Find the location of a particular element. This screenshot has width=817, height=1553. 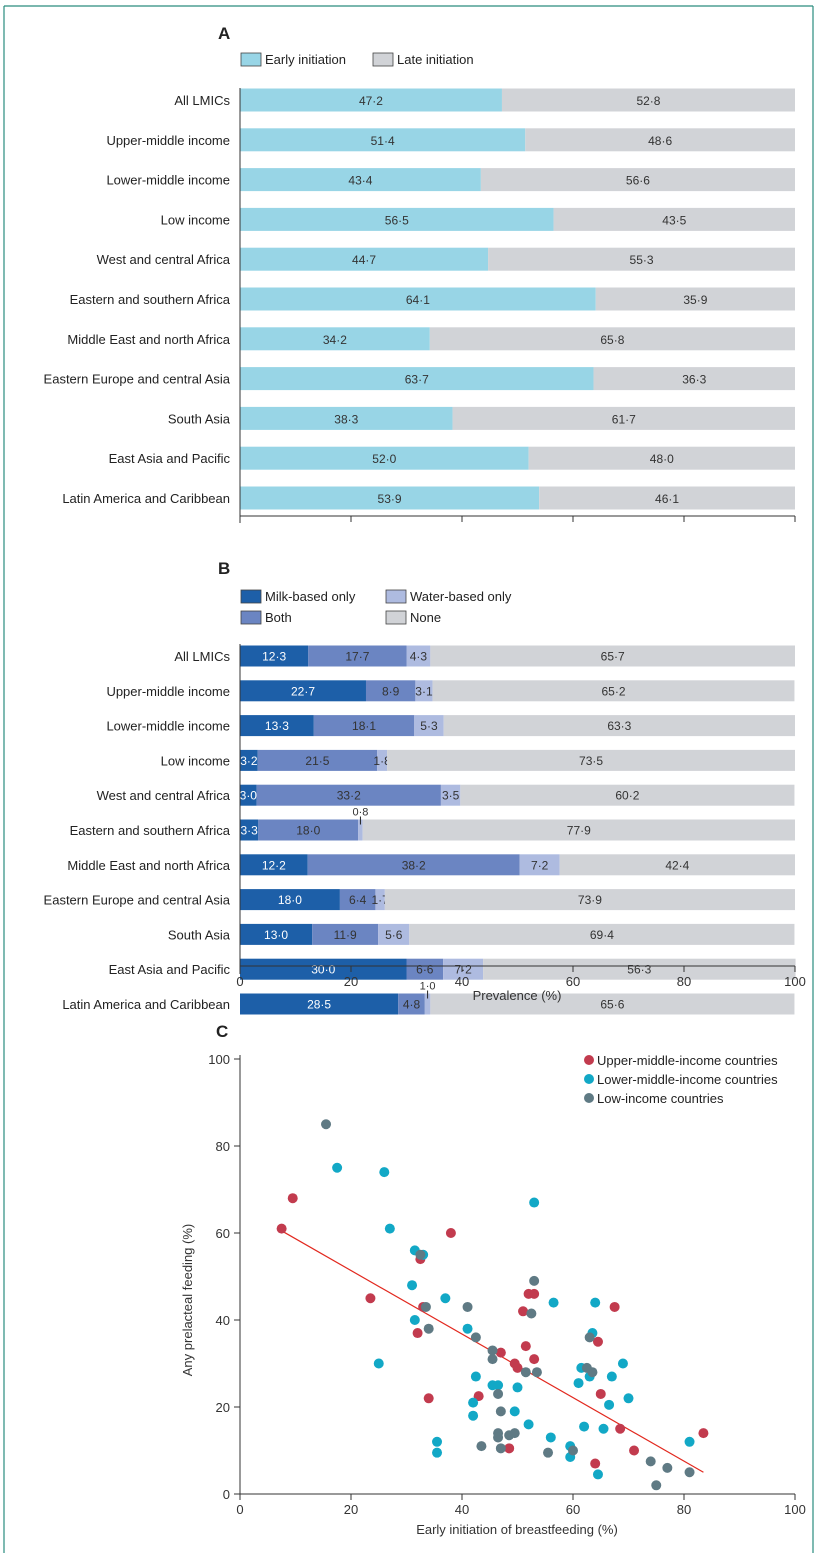

category-label: Upper-middle income is located at coordinates (168, 140).